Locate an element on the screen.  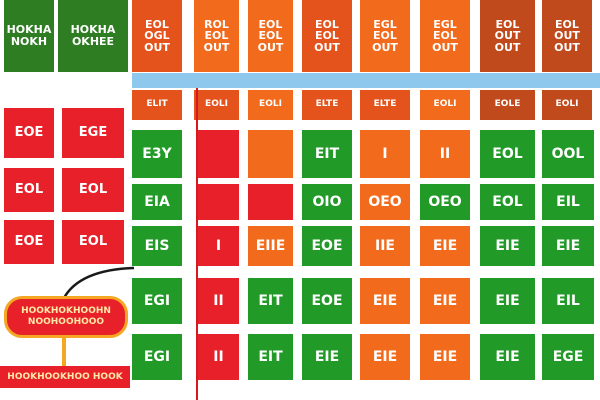
row-label-right-3: EOL is located at coordinates (93, 242).